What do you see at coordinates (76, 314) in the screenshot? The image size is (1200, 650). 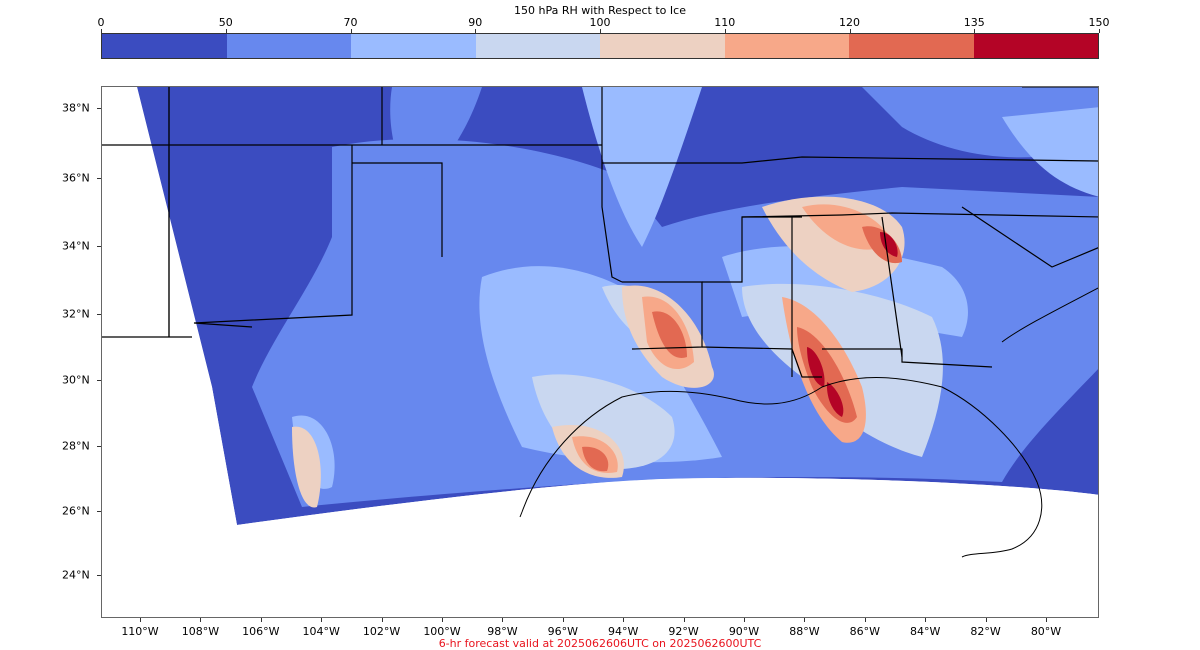 I see `latitude-label: 32°N` at bounding box center [76, 314].